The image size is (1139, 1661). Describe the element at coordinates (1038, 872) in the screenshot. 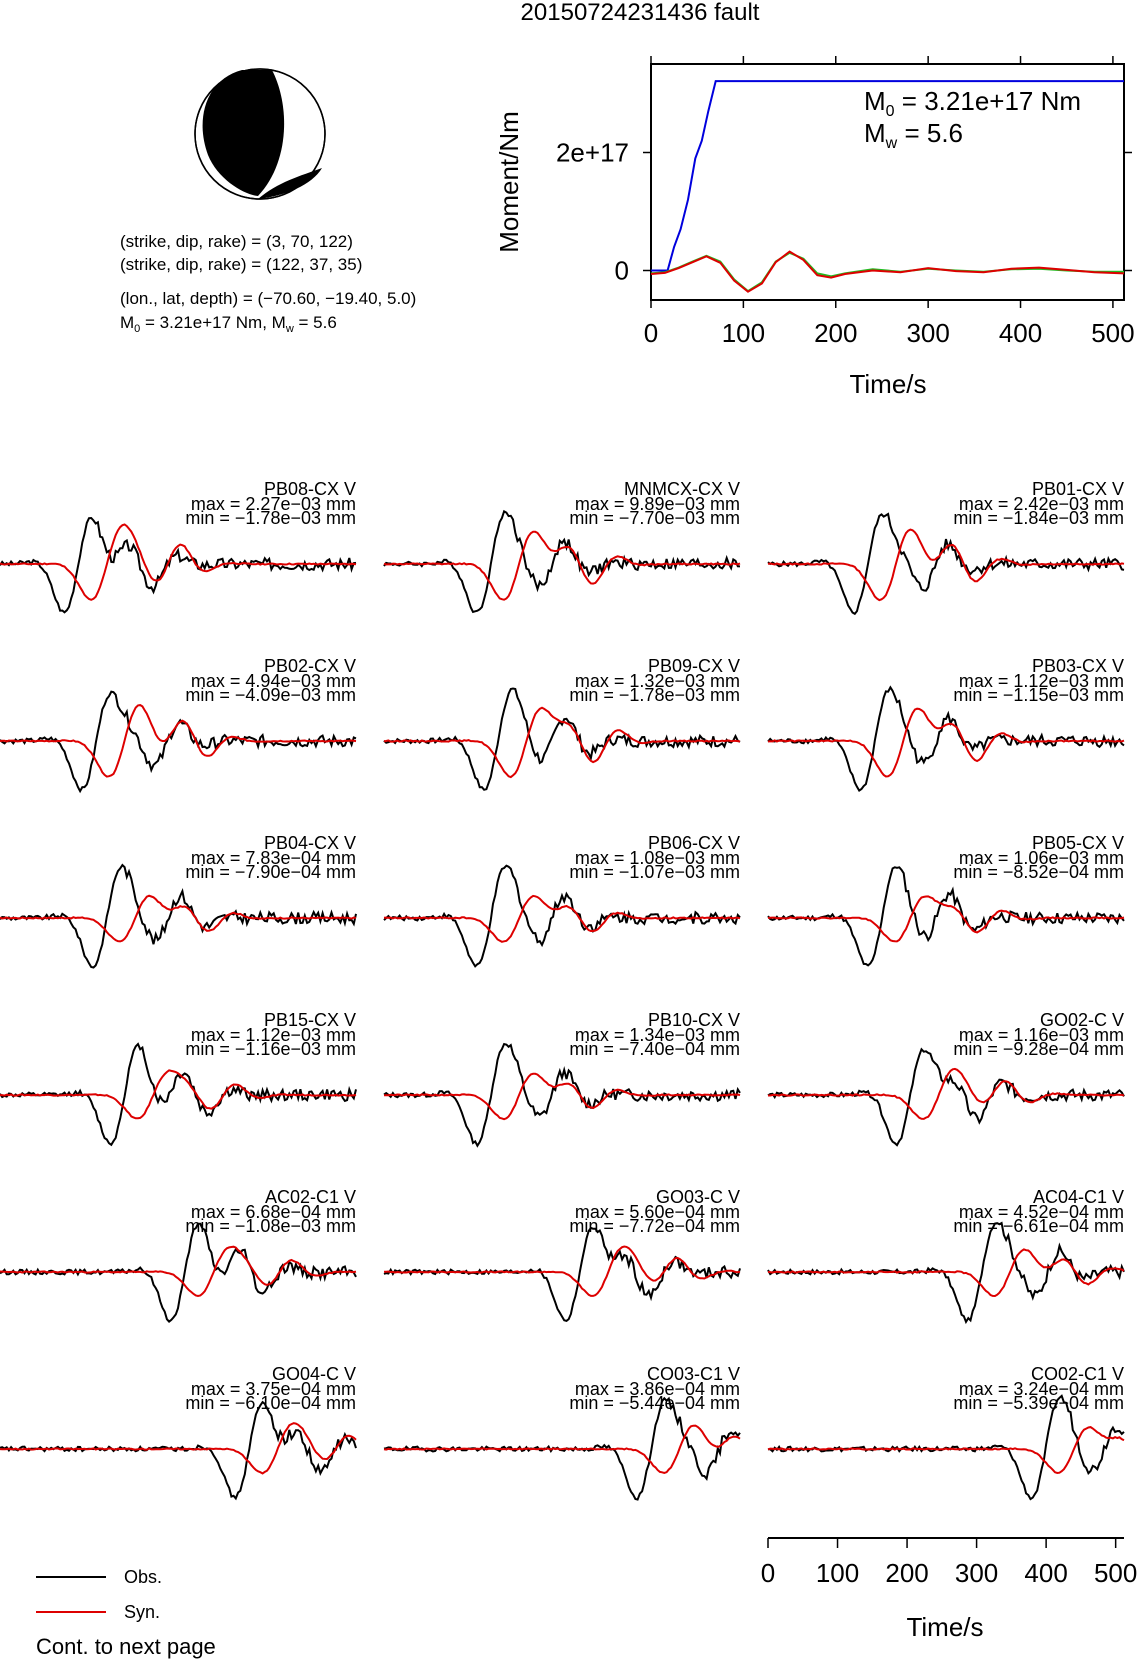

I see `station-min: min = −8.52e−04 mm` at that location.